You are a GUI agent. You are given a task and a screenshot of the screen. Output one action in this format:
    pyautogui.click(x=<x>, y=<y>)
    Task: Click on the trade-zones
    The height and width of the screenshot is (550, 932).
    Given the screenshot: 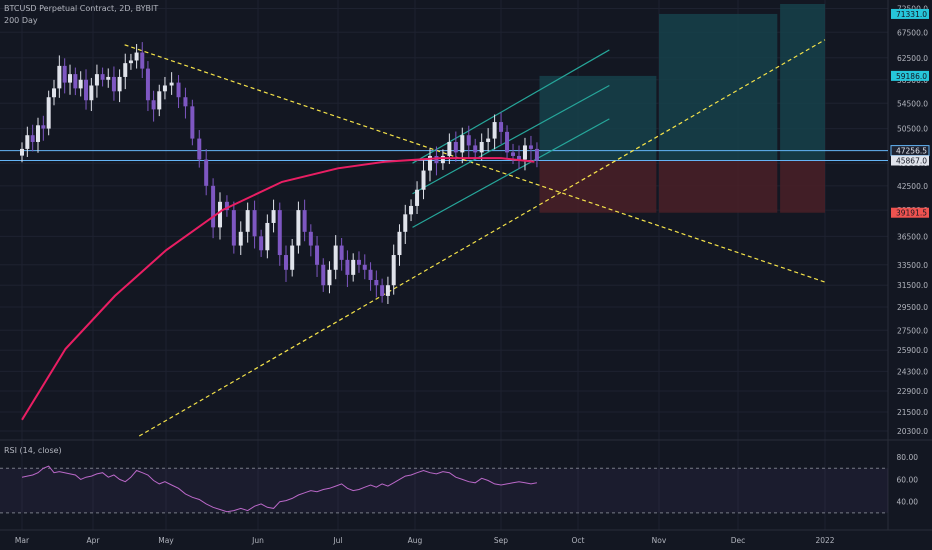 What is the action you would take?
    pyautogui.click(x=682, y=108)
    